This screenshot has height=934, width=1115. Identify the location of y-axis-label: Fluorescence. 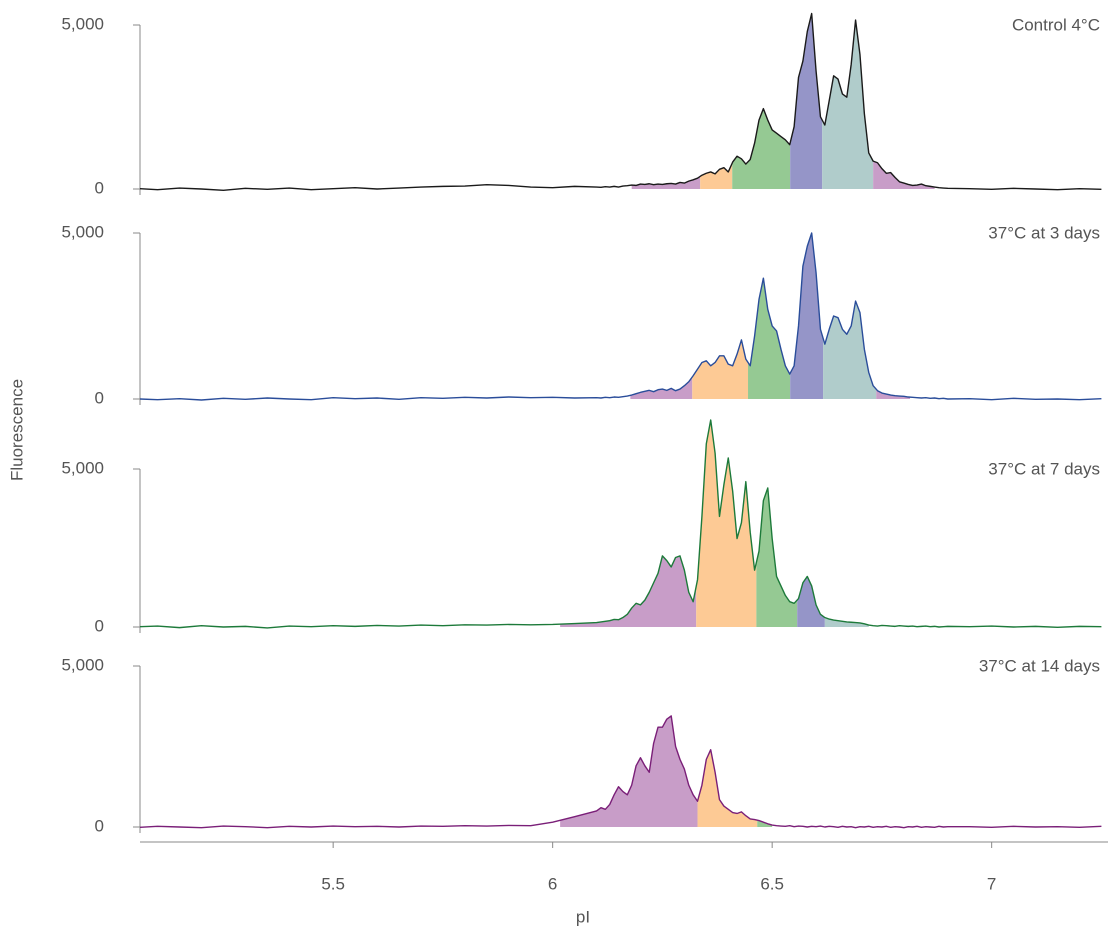
(16, 430).